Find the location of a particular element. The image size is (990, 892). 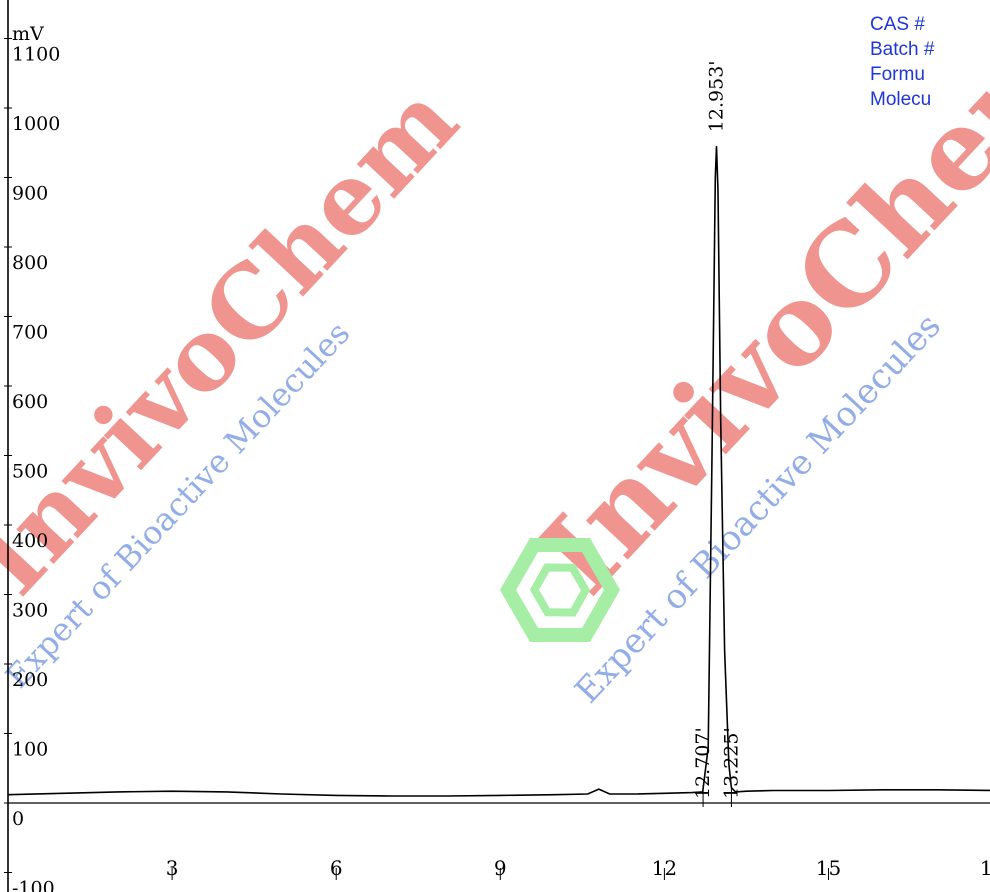

y-tick-label: -100 is located at coordinates (33, 885).